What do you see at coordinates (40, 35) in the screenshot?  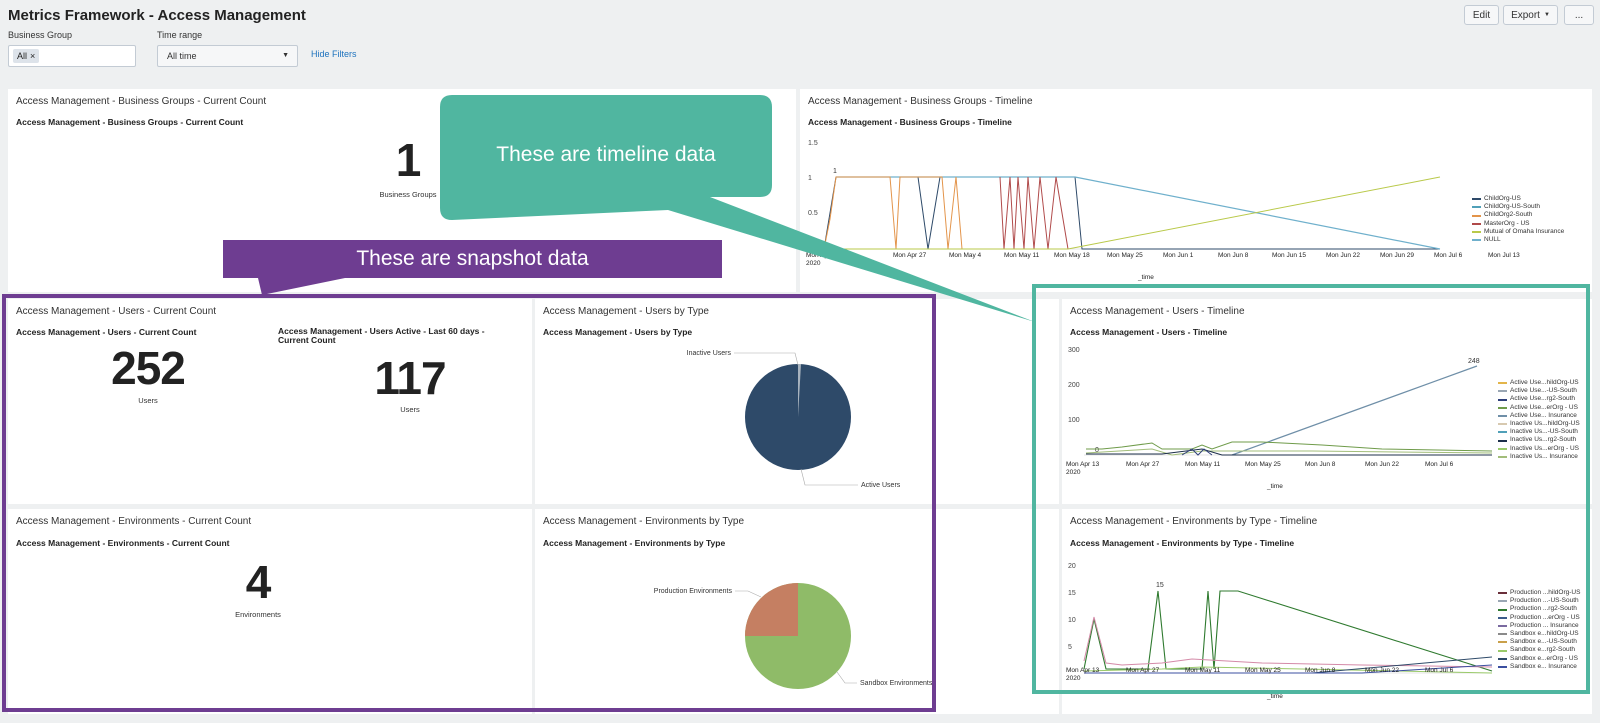 I see `business-group-label: Business Group` at bounding box center [40, 35].